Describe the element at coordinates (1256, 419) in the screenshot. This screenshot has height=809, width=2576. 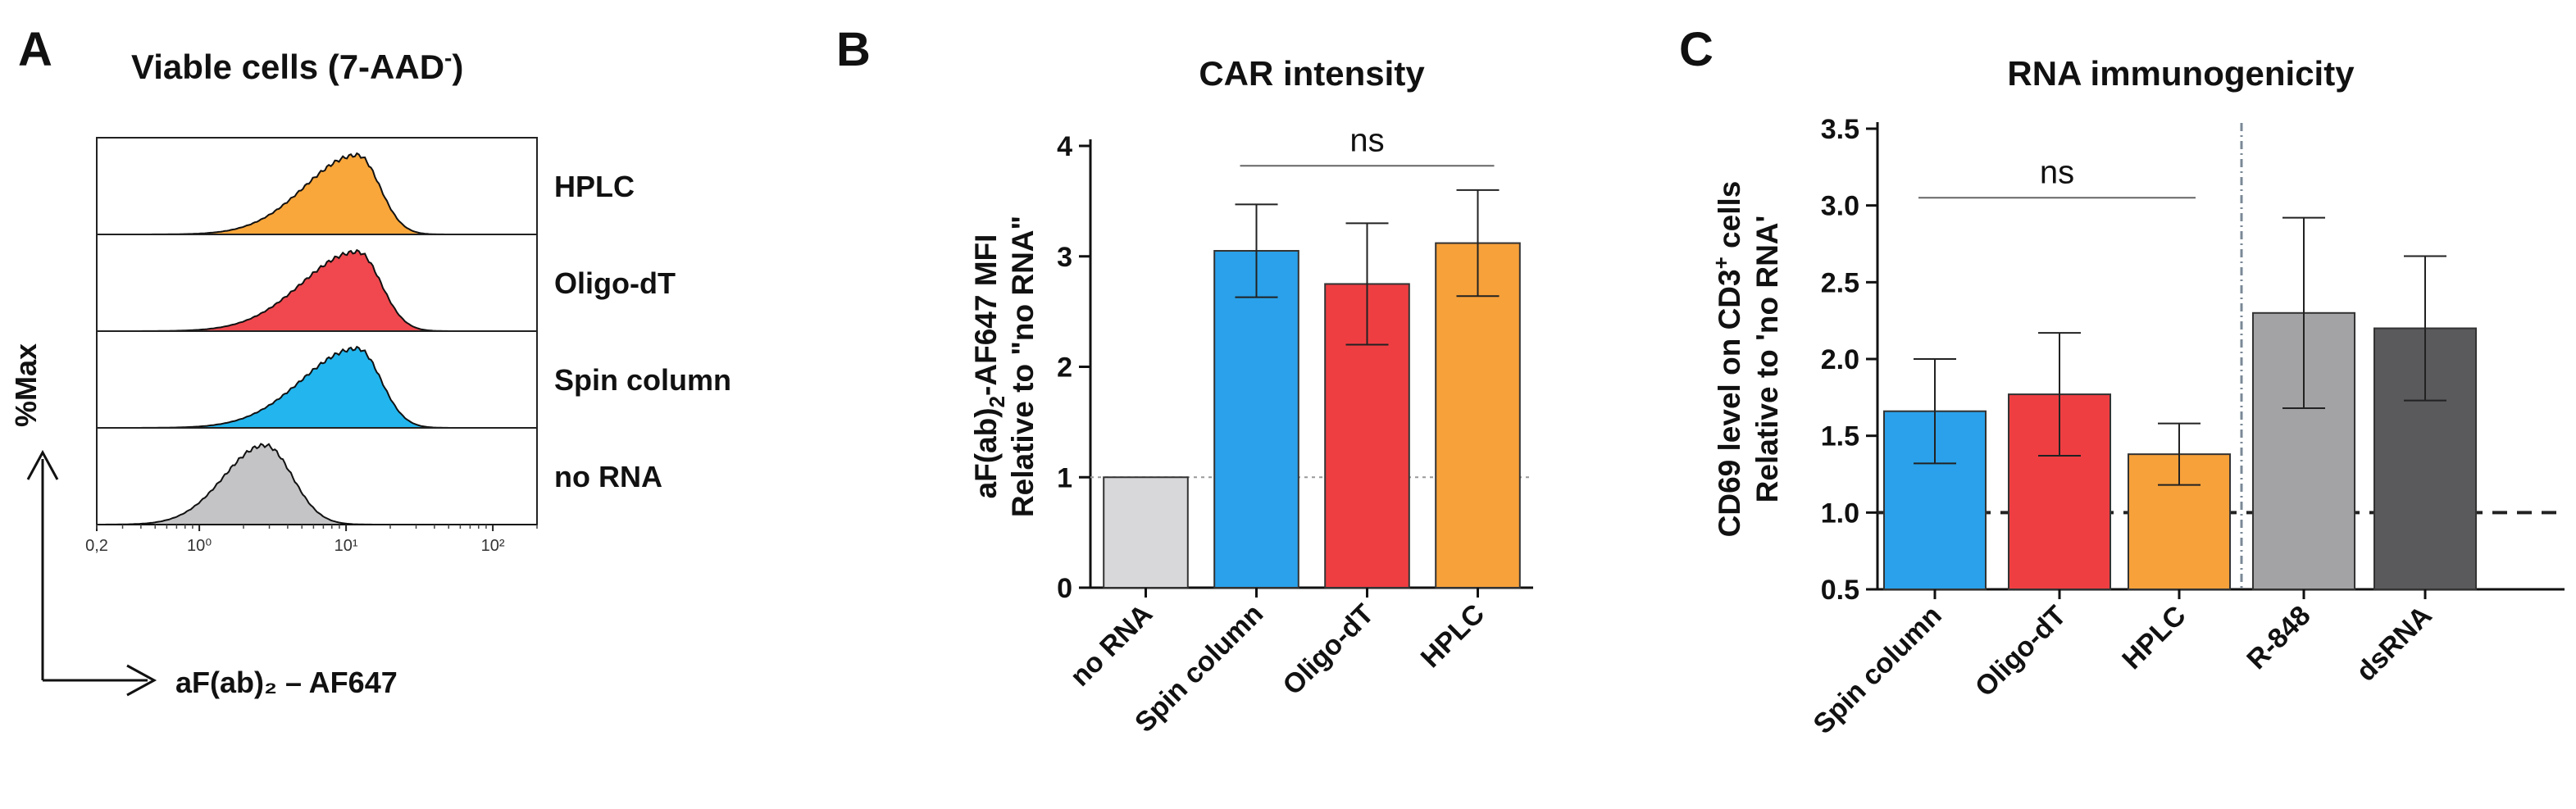
I see `bar-spin-column` at that location.